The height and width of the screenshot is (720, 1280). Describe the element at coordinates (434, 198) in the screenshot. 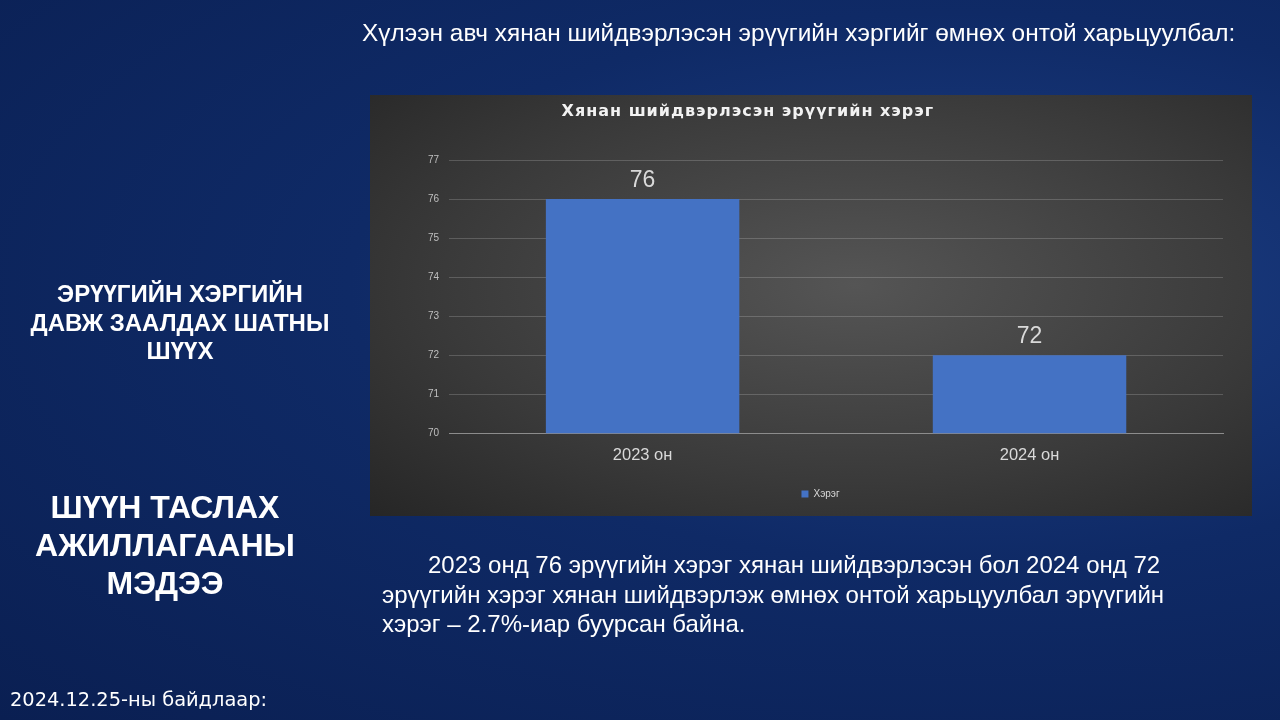

I see `y-tick-label: 76` at that location.